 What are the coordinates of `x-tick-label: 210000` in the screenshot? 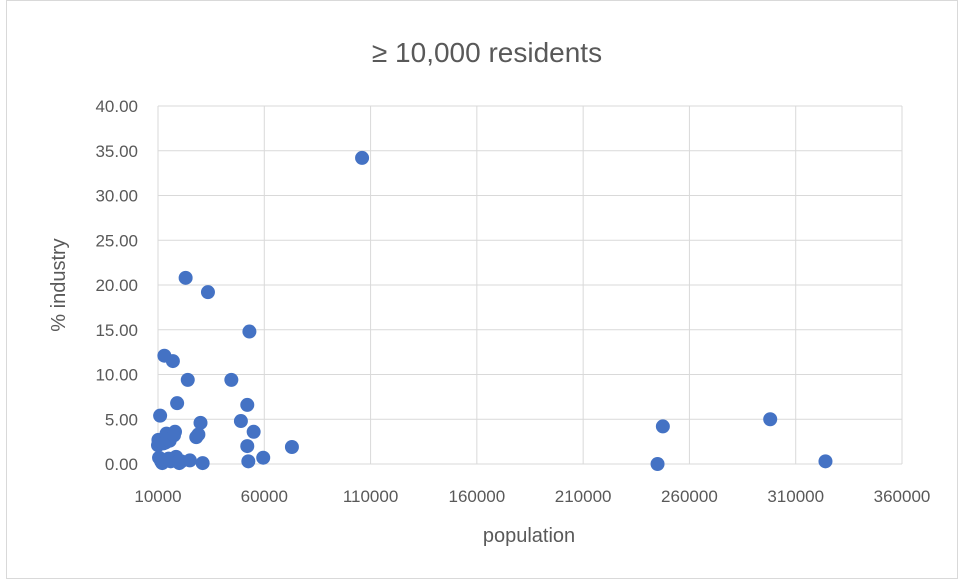 It's located at (583, 496).